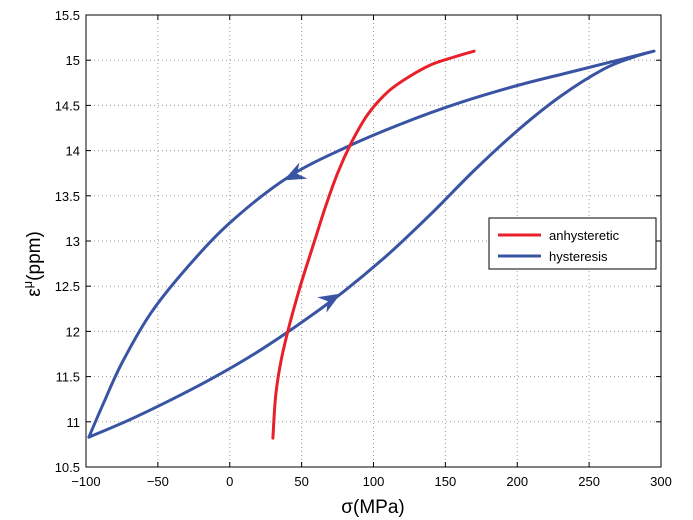 This screenshot has width=693, height=520. Describe the element at coordinates (27, 285) in the screenshot. I see `y-axis-label-sup: μ` at that location.